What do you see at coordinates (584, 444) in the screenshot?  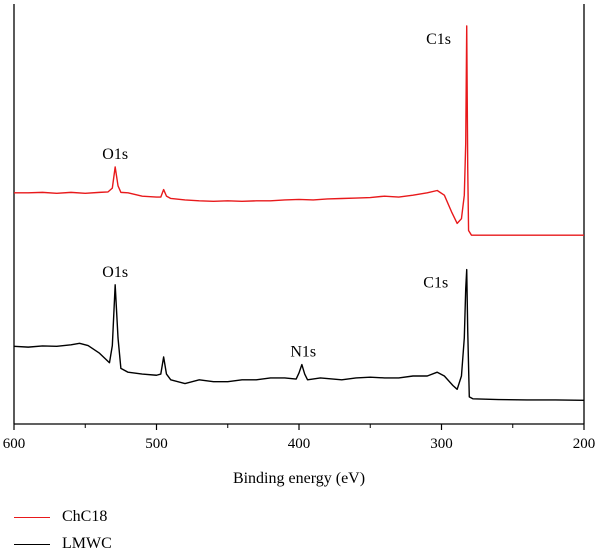 I see `x-tick-label-200: 200` at bounding box center [584, 444].